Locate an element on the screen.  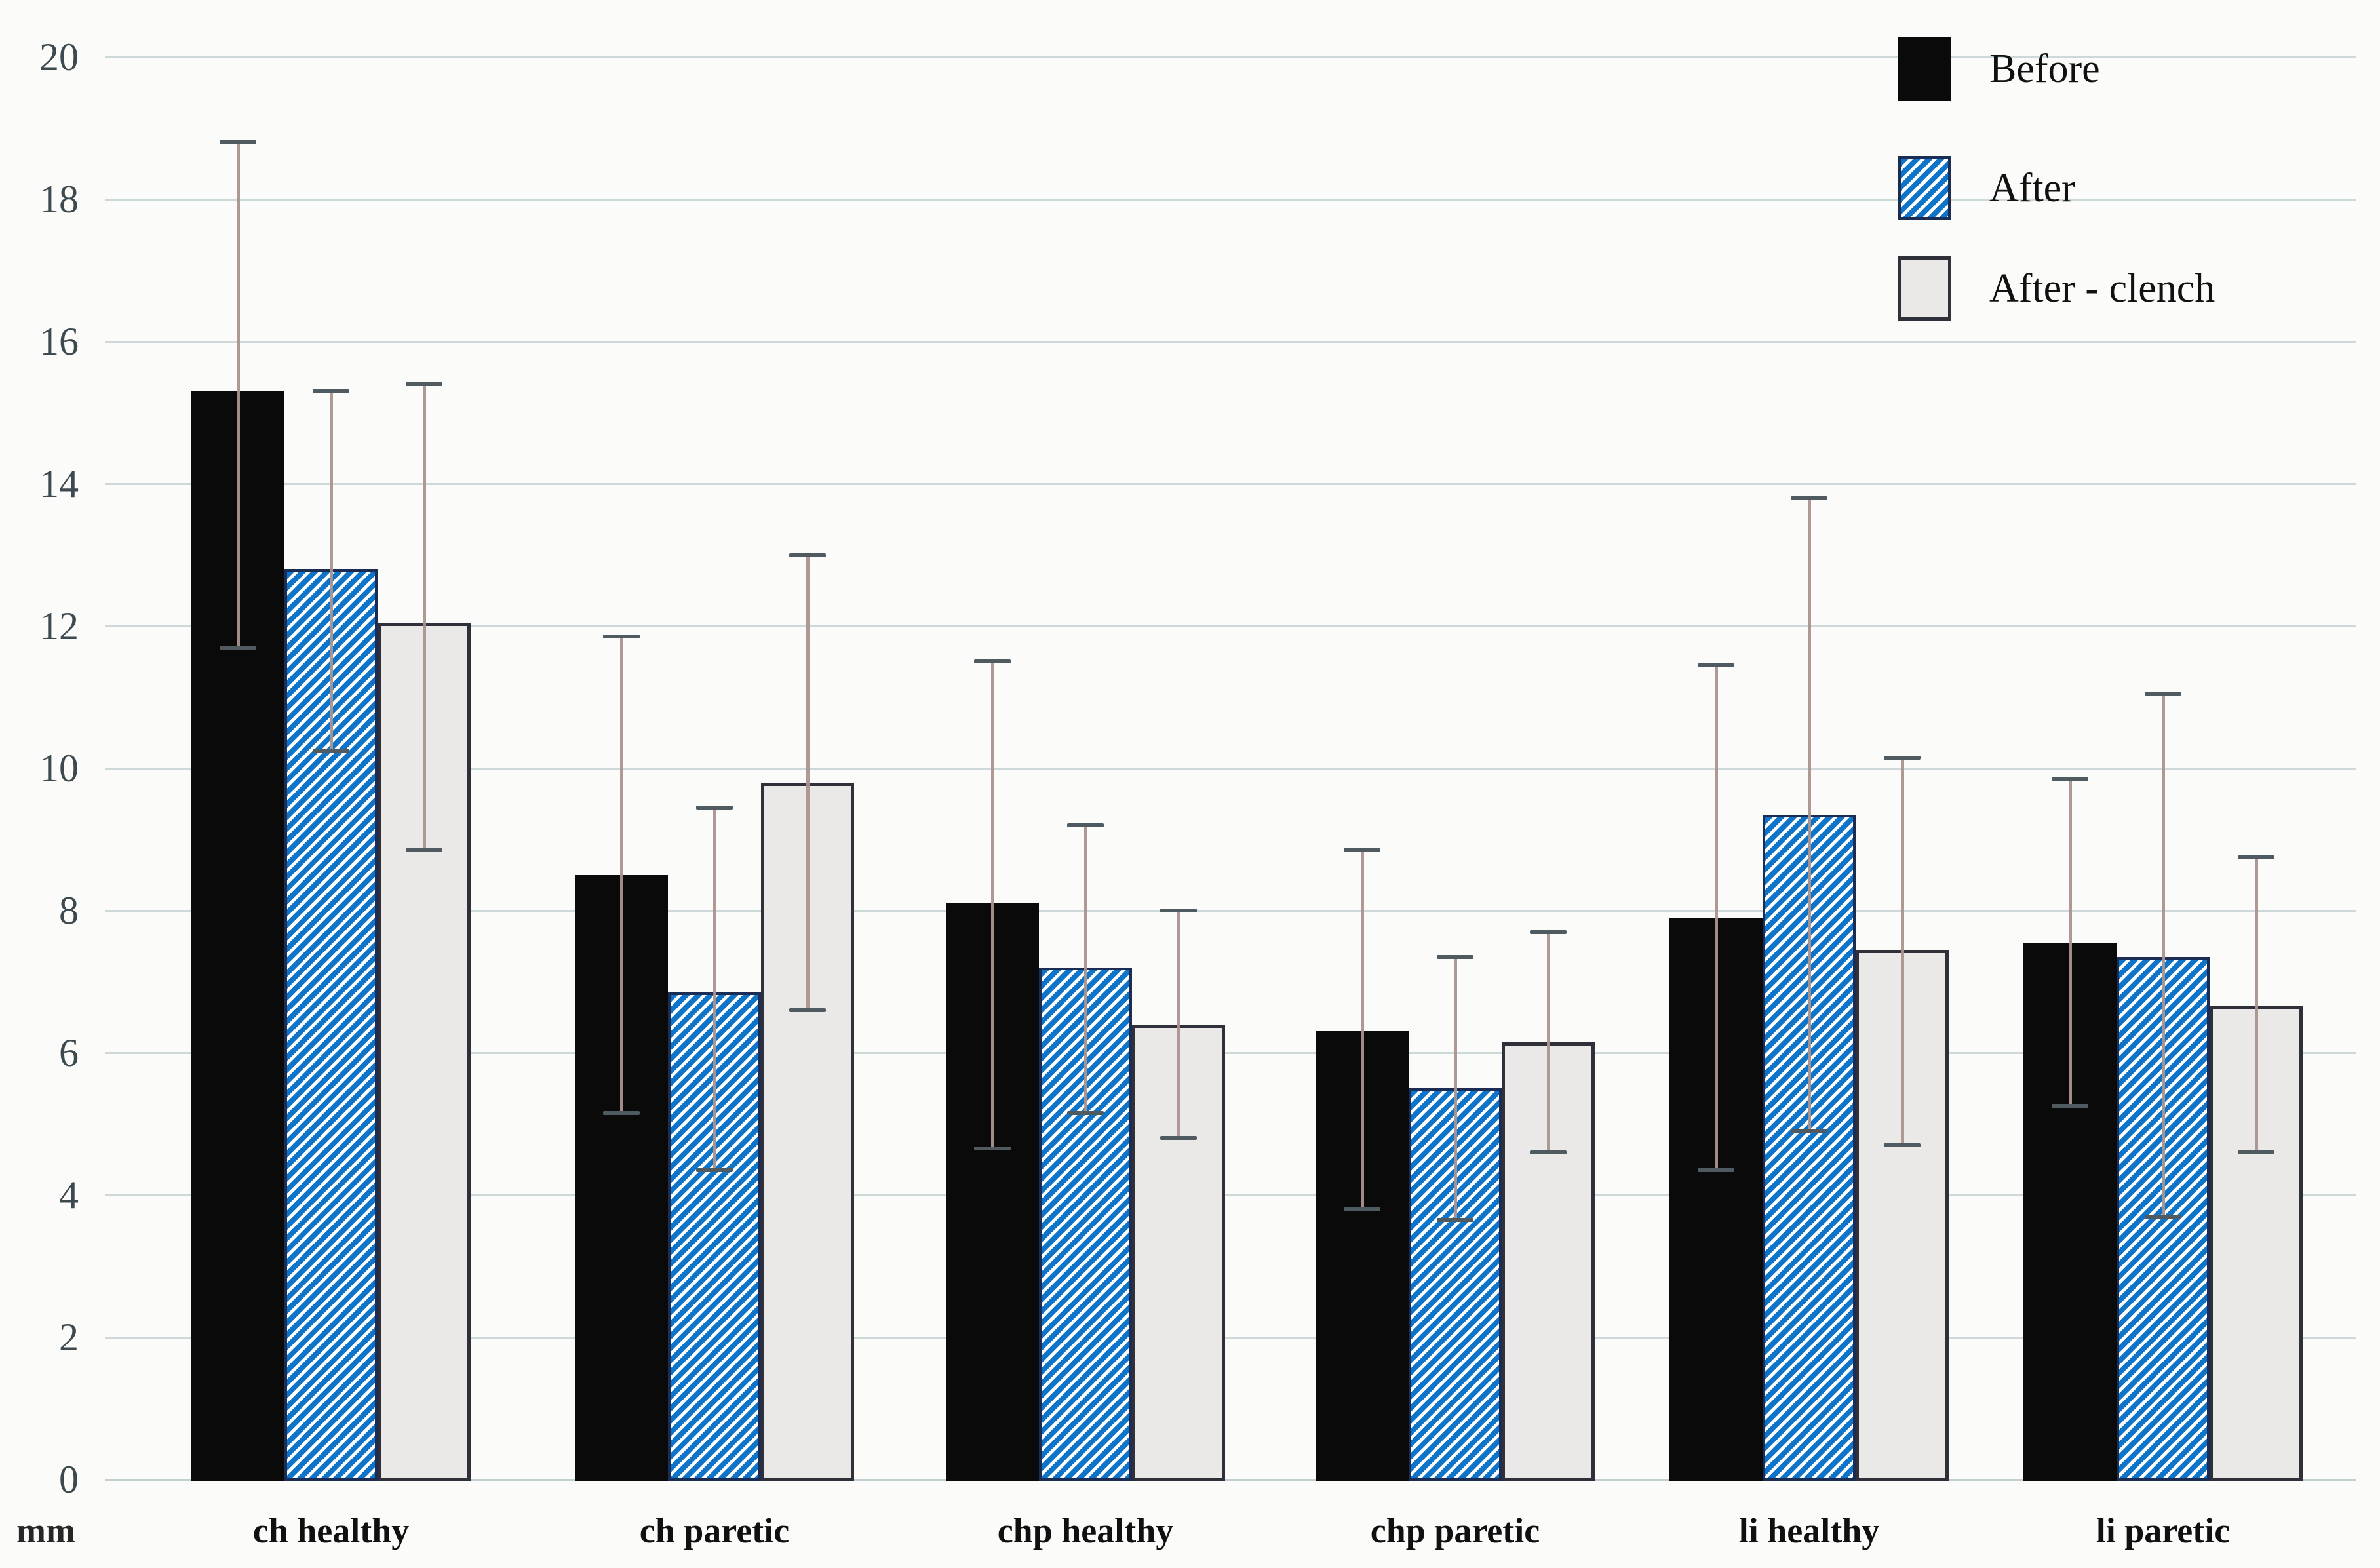
x-axis-line is located at coordinates (1230, 1480).